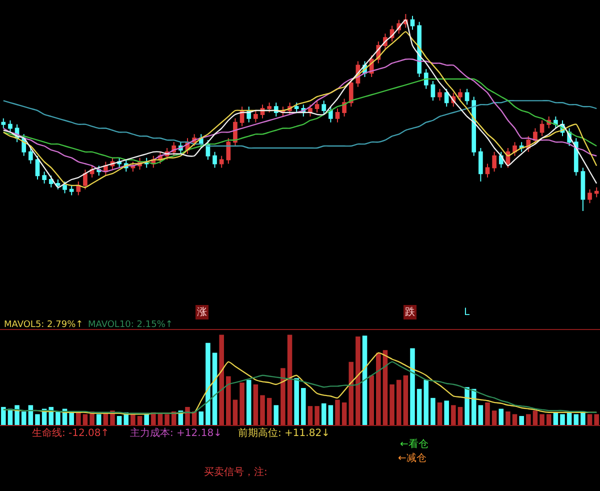  Describe the element at coordinates (130, 325) in the screenshot. I see `text: MAVOL10: 2.15%↑` at that location.